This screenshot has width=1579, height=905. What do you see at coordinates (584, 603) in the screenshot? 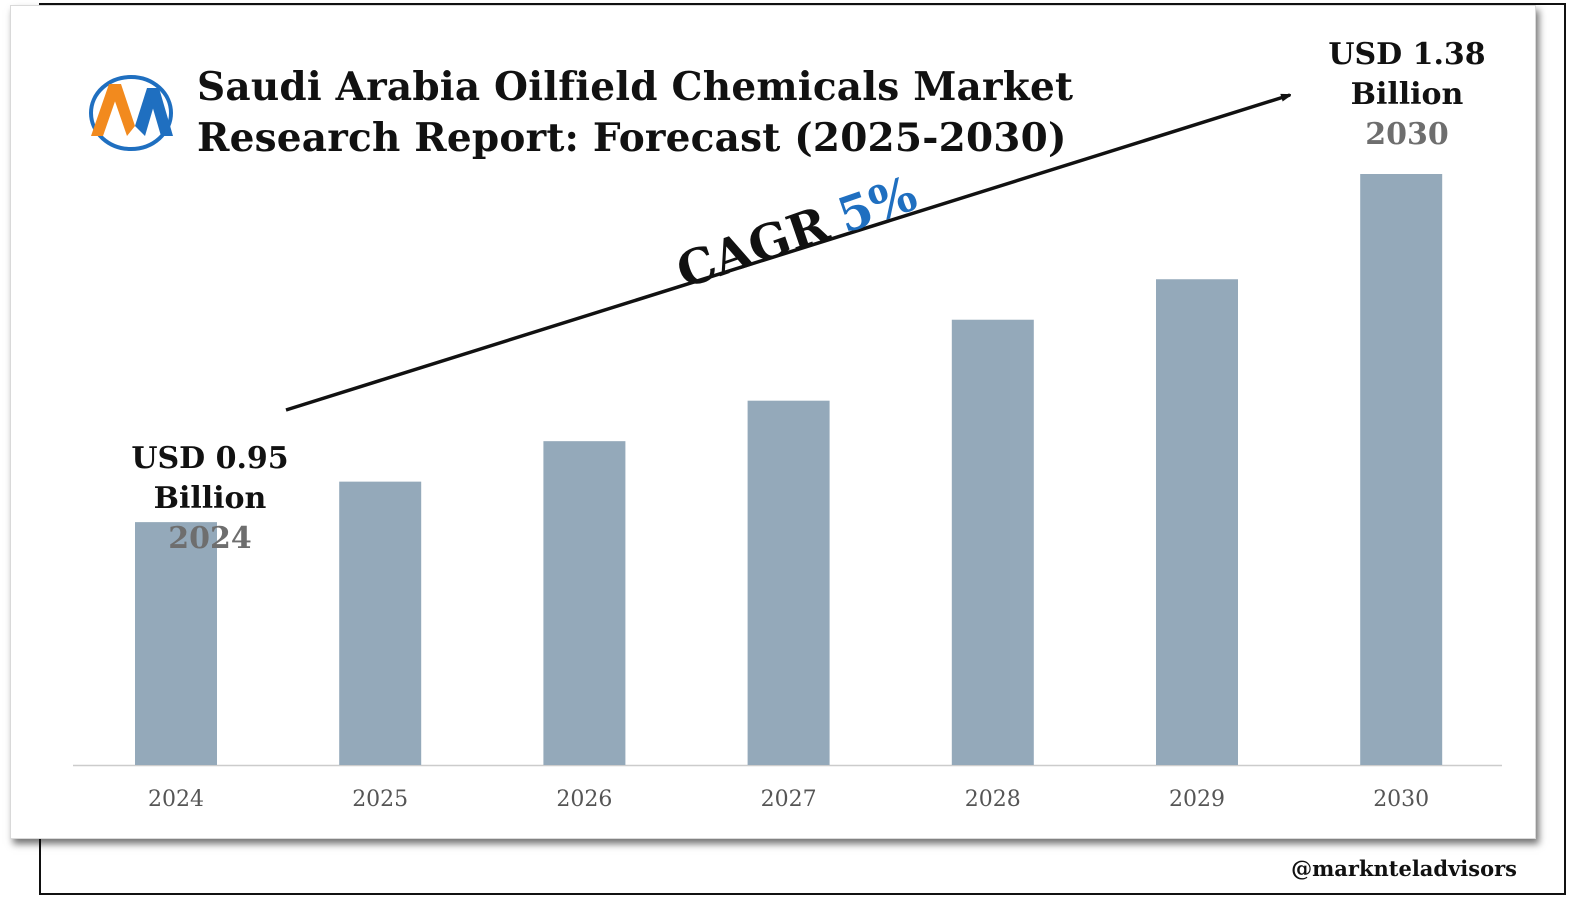
I see `bar-2026` at bounding box center [584, 603].